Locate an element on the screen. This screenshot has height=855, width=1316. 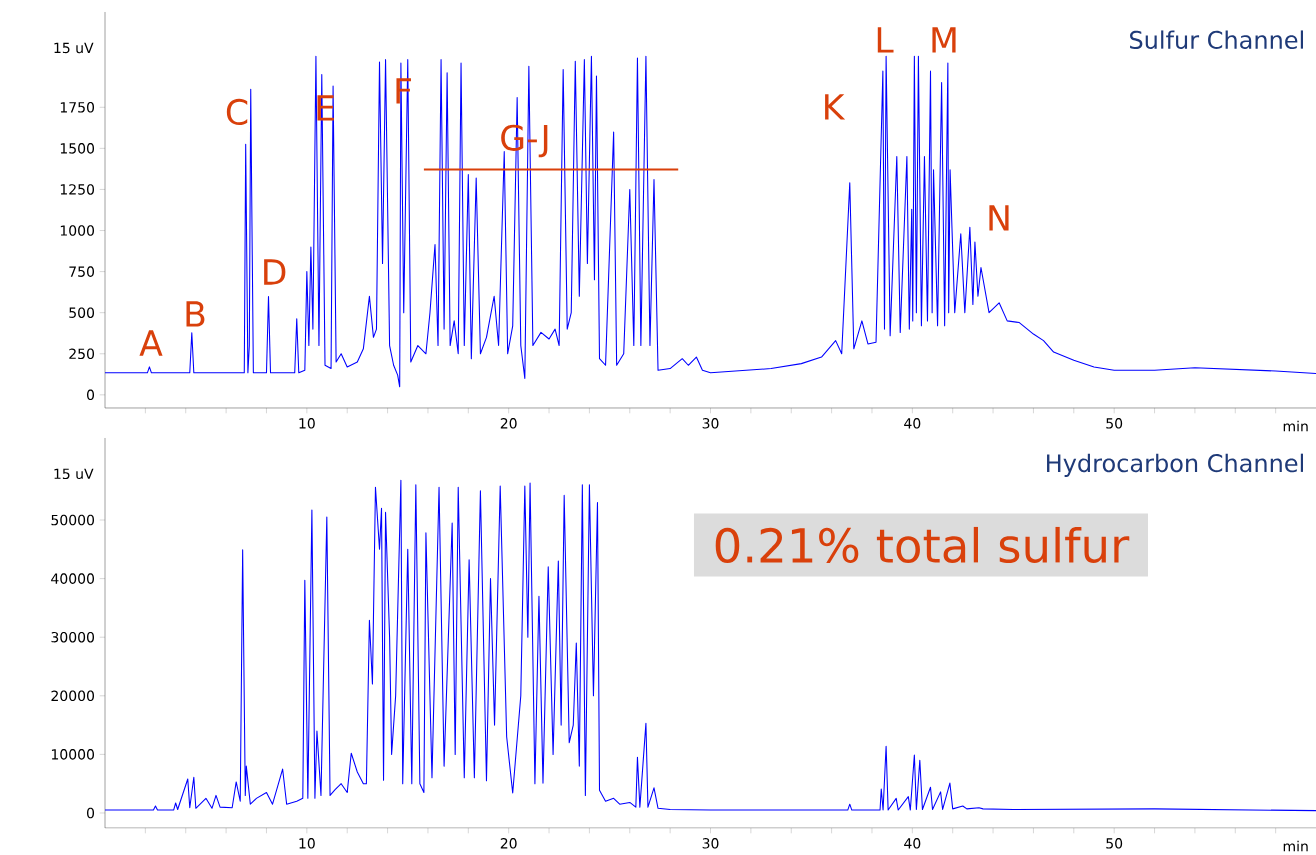
y-tick-label: 30000 is located at coordinates (73, 637).